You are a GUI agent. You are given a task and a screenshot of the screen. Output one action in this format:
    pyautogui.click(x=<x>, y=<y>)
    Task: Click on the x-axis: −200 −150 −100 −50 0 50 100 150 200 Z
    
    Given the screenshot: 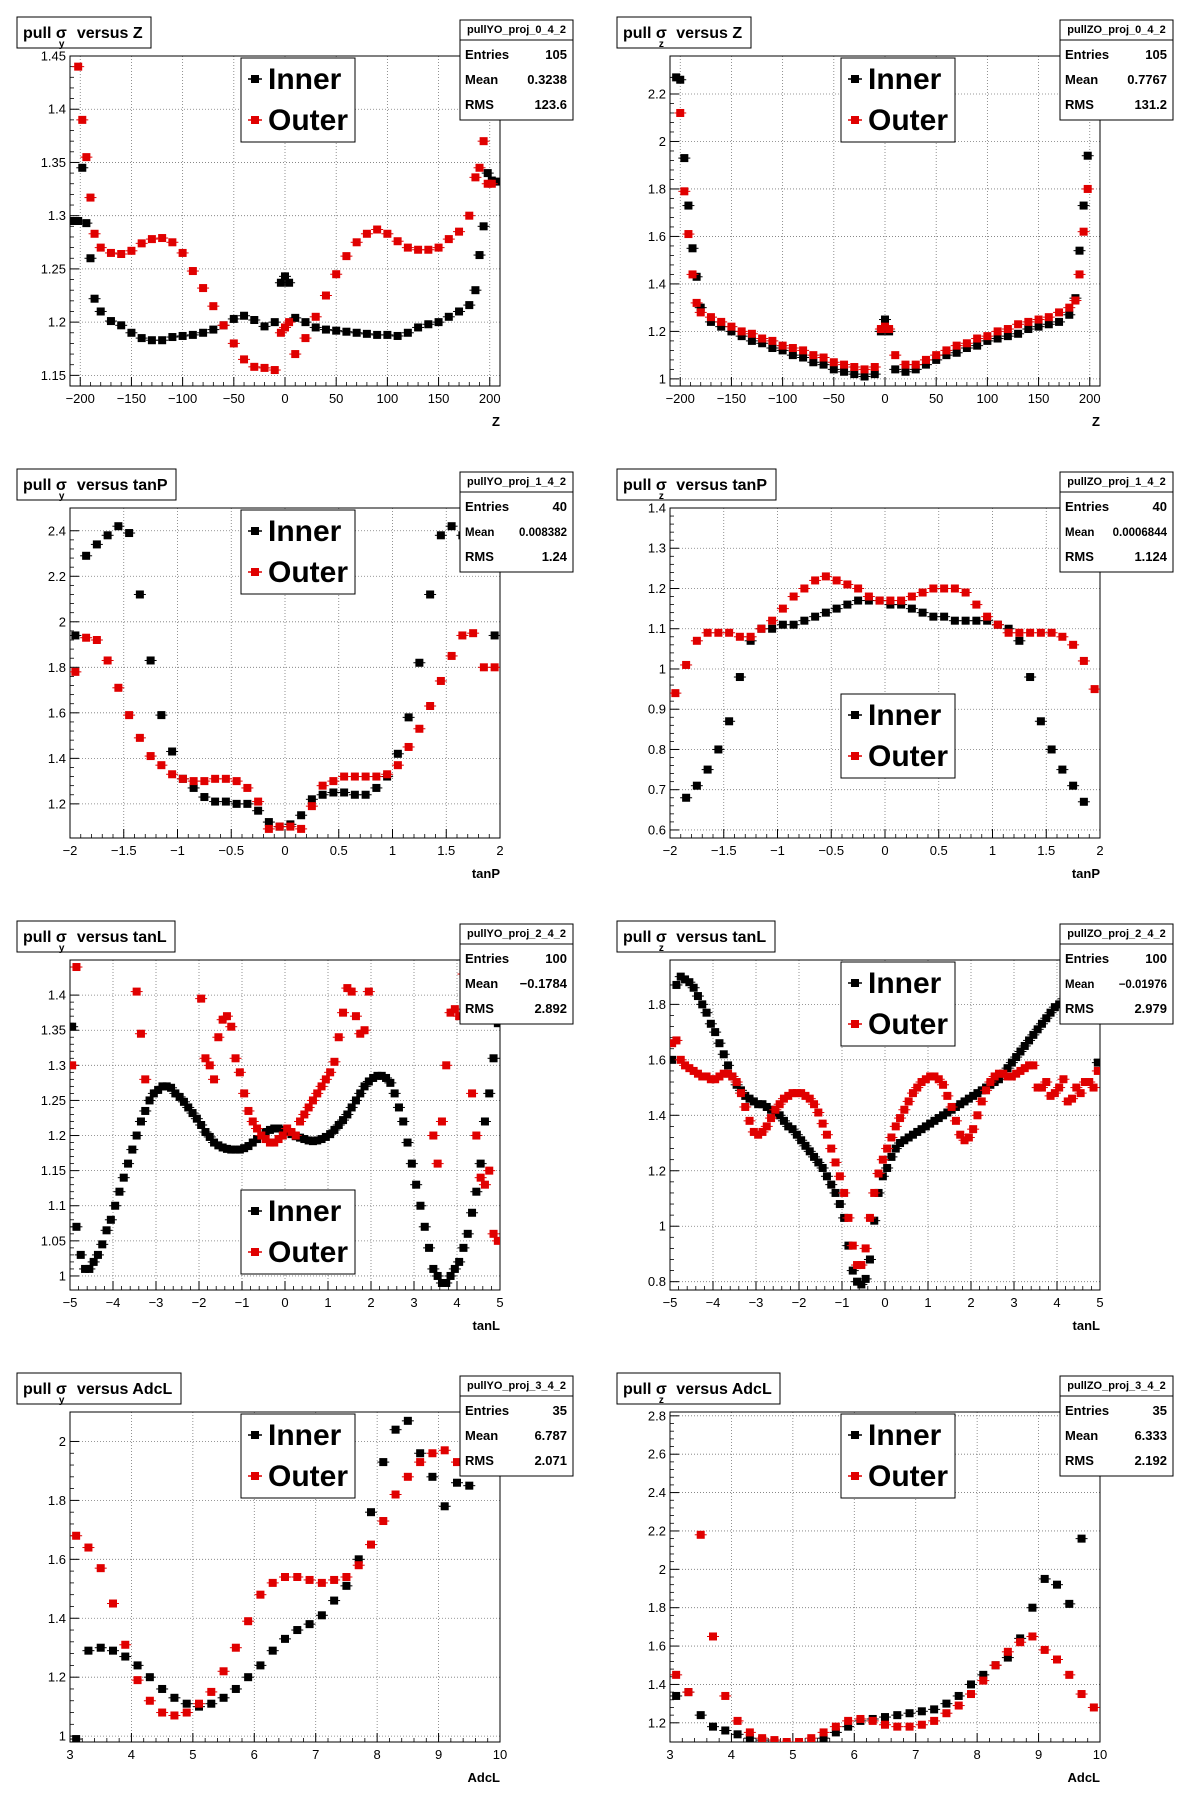 What is the action you would take?
    pyautogui.click(x=283, y=403)
    